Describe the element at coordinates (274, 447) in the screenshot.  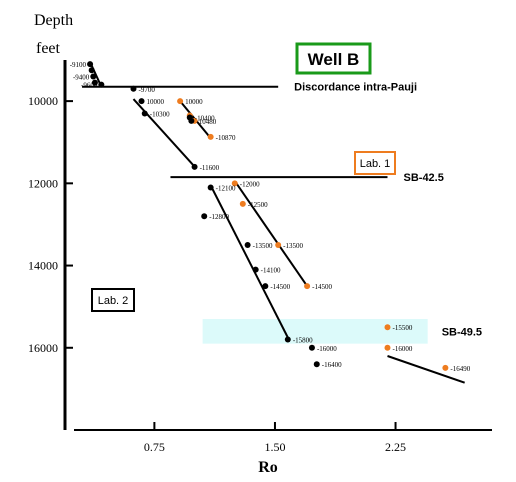
I see `x-tick-label: 1.50` at that location.